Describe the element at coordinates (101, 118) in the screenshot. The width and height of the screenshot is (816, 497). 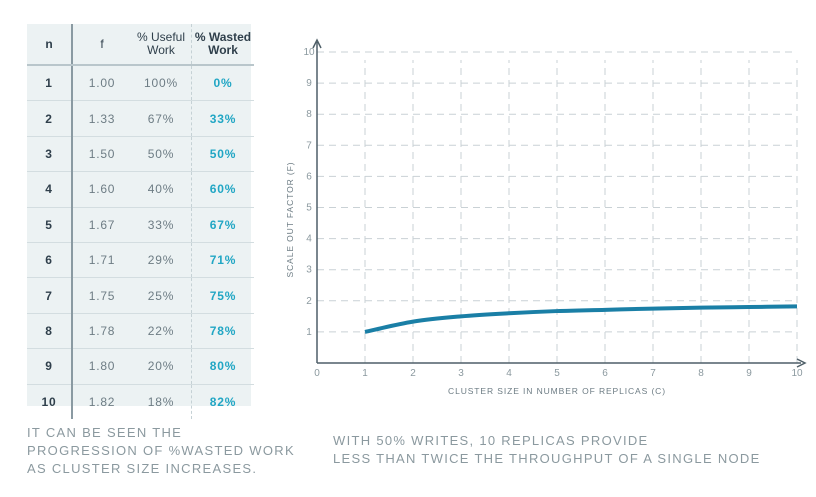
I see `cell-f: 1.33` at that location.